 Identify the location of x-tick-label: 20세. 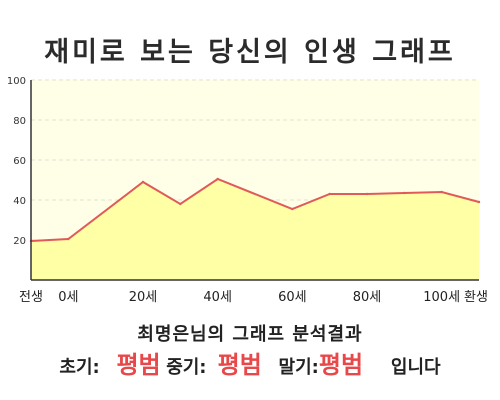
(143, 297).